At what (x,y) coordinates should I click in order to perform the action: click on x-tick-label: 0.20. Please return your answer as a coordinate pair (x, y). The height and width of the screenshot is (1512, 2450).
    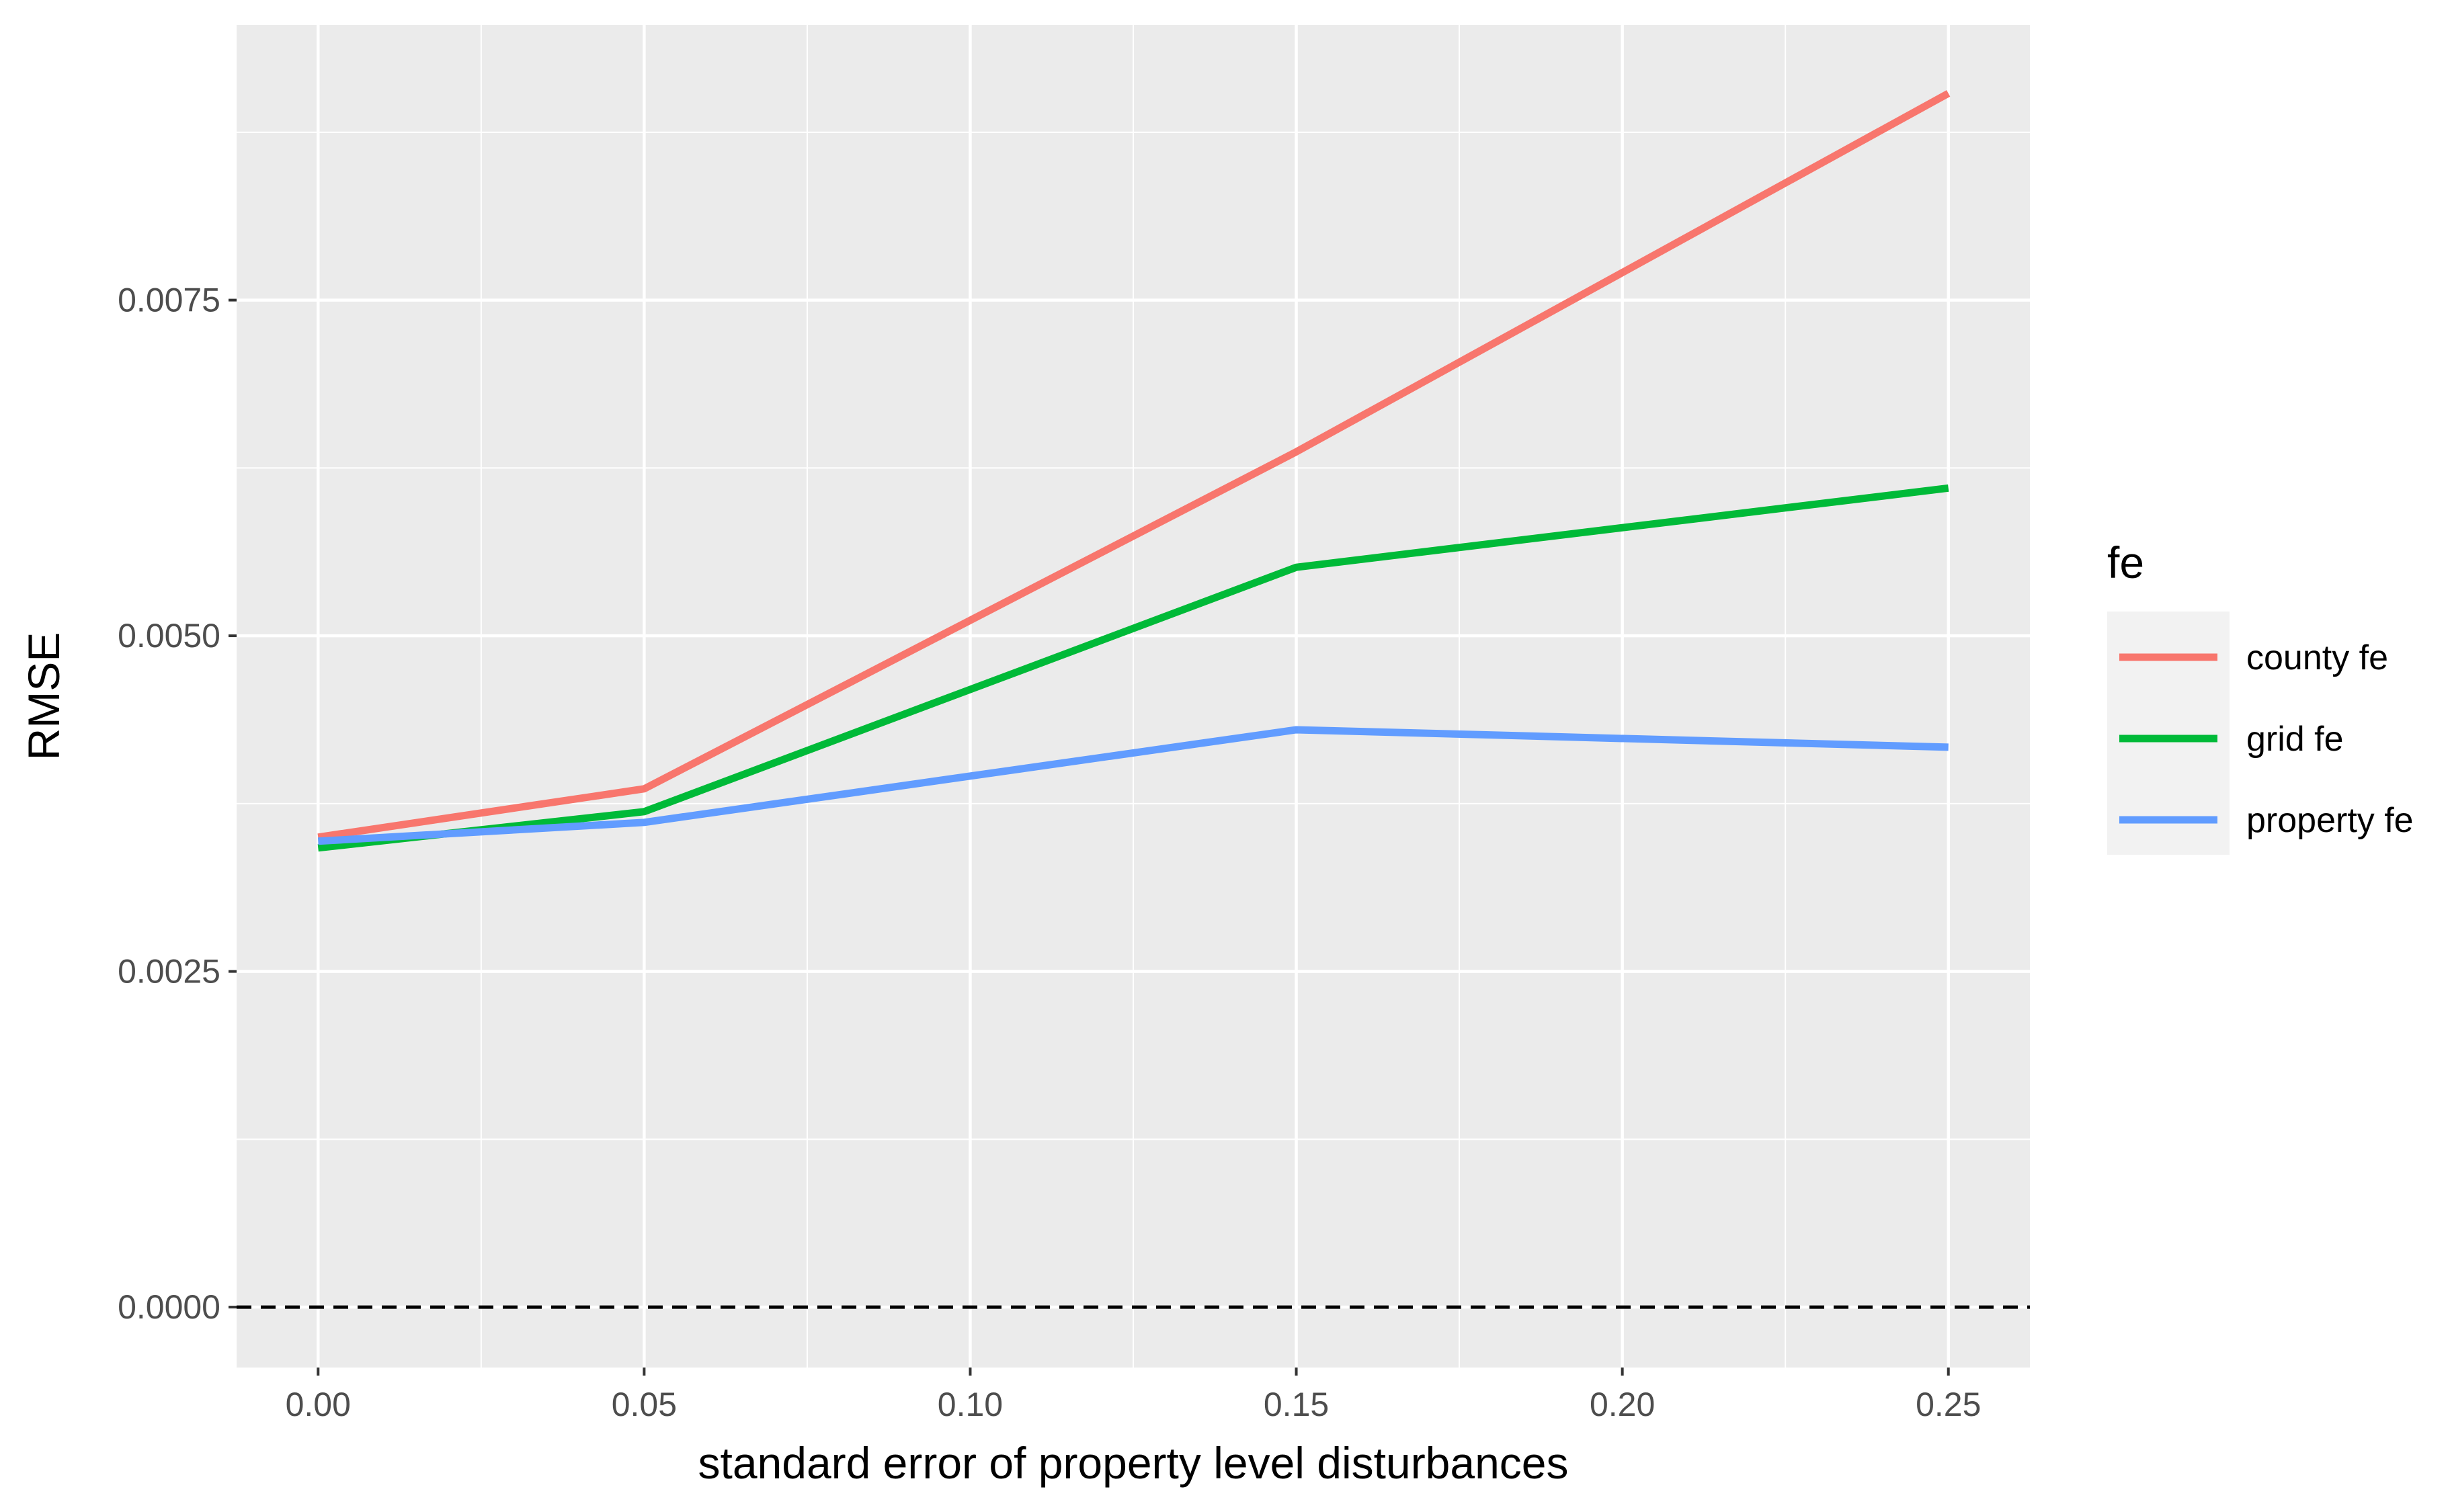
    Looking at the image, I should click on (1622, 1404).